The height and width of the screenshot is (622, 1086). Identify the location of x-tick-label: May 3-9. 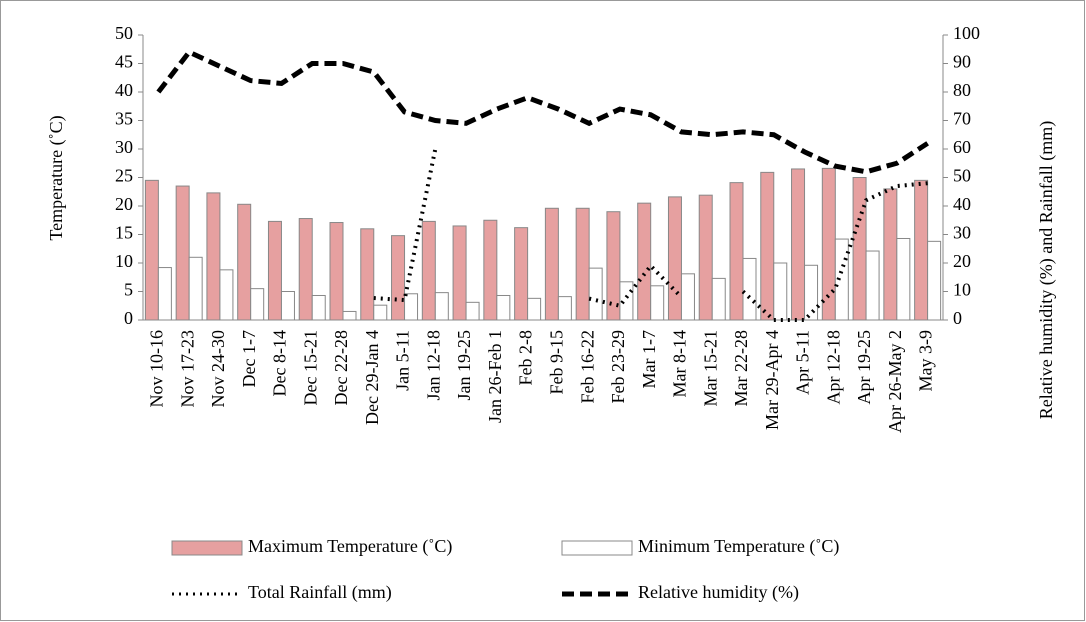
(926, 361).